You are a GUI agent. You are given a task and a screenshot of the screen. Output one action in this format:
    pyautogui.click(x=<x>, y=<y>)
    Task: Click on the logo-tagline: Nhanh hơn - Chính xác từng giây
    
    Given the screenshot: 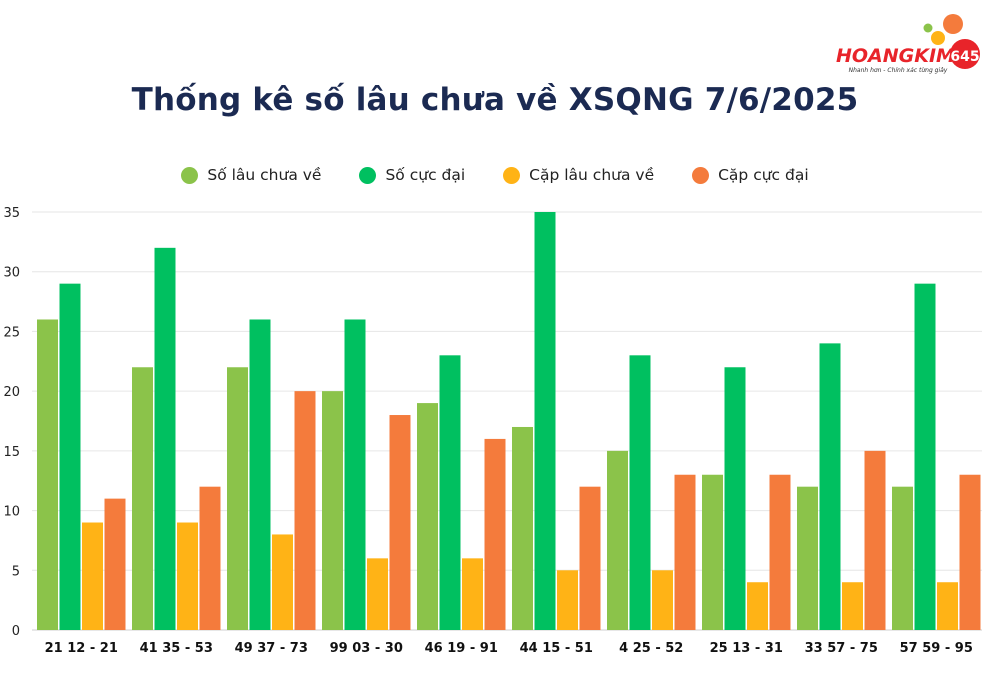 What is the action you would take?
    pyautogui.click(x=898, y=70)
    